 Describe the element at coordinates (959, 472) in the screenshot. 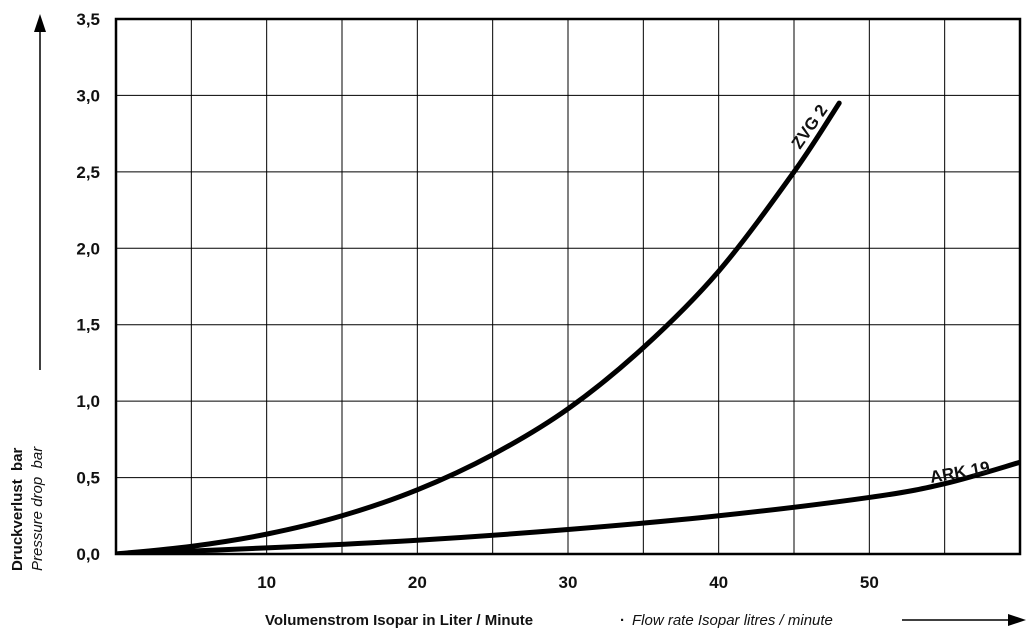

I see `series-label-ark19: ARK 19` at that location.